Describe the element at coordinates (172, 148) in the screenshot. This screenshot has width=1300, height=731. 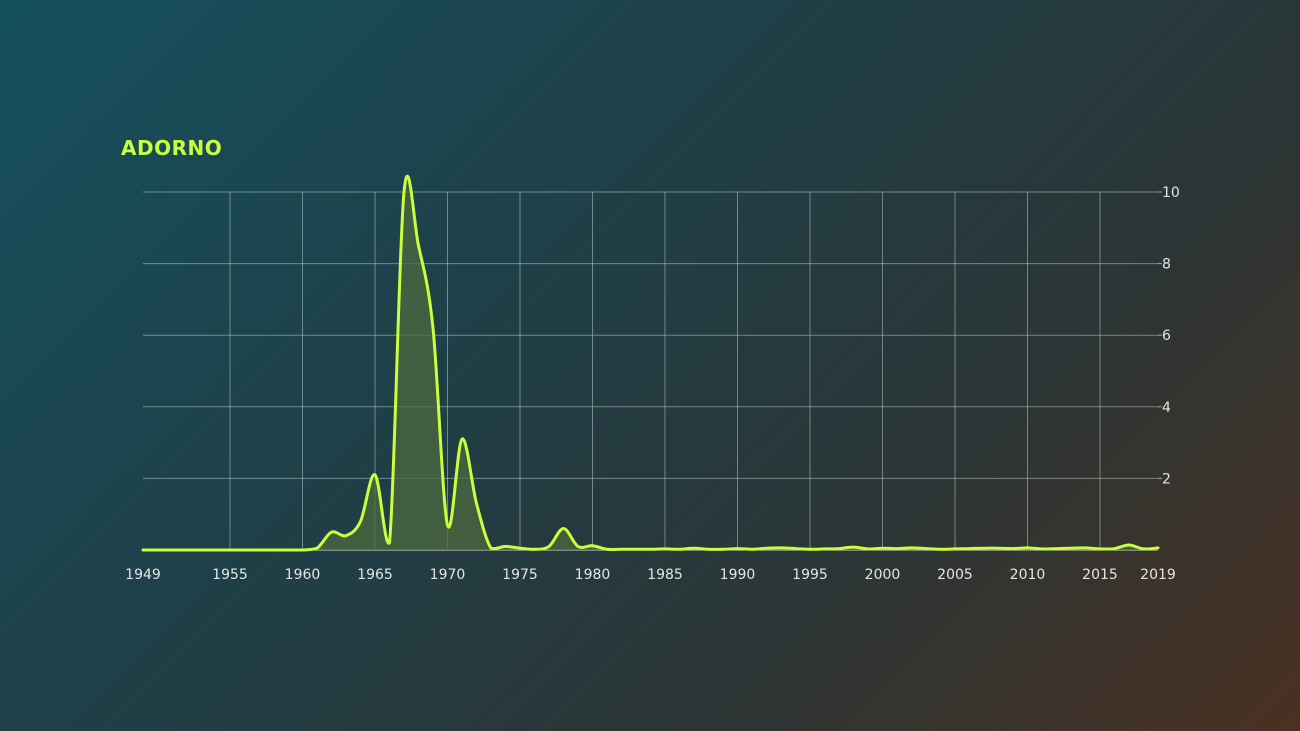
I see `chart-title: ADORNO` at that location.